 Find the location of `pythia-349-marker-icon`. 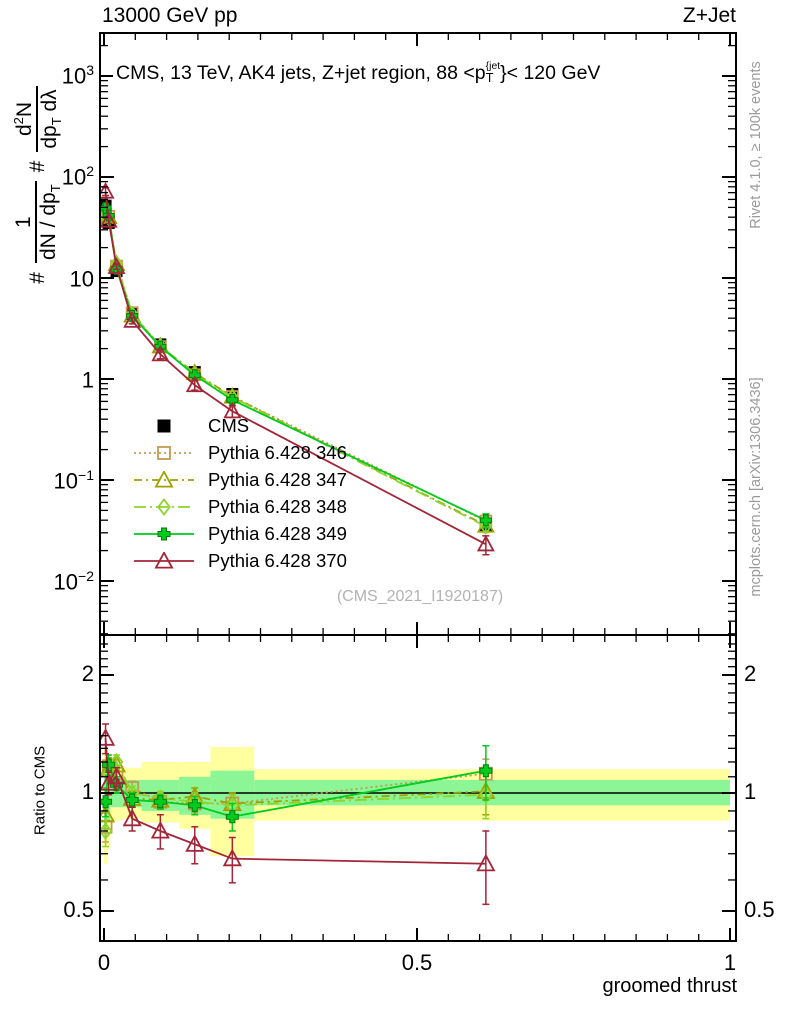

pythia-349-marker-icon is located at coordinates (164, 533).